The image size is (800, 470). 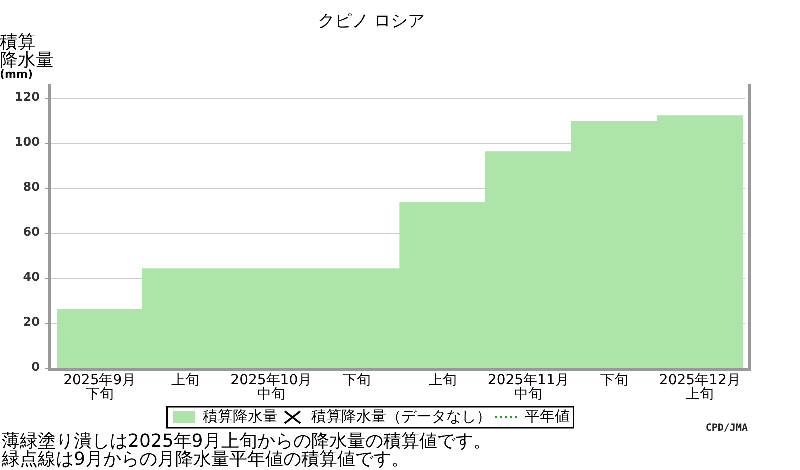 I want to click on x-tick-label: 2025年11月中旬, so click(x=529, y=387).